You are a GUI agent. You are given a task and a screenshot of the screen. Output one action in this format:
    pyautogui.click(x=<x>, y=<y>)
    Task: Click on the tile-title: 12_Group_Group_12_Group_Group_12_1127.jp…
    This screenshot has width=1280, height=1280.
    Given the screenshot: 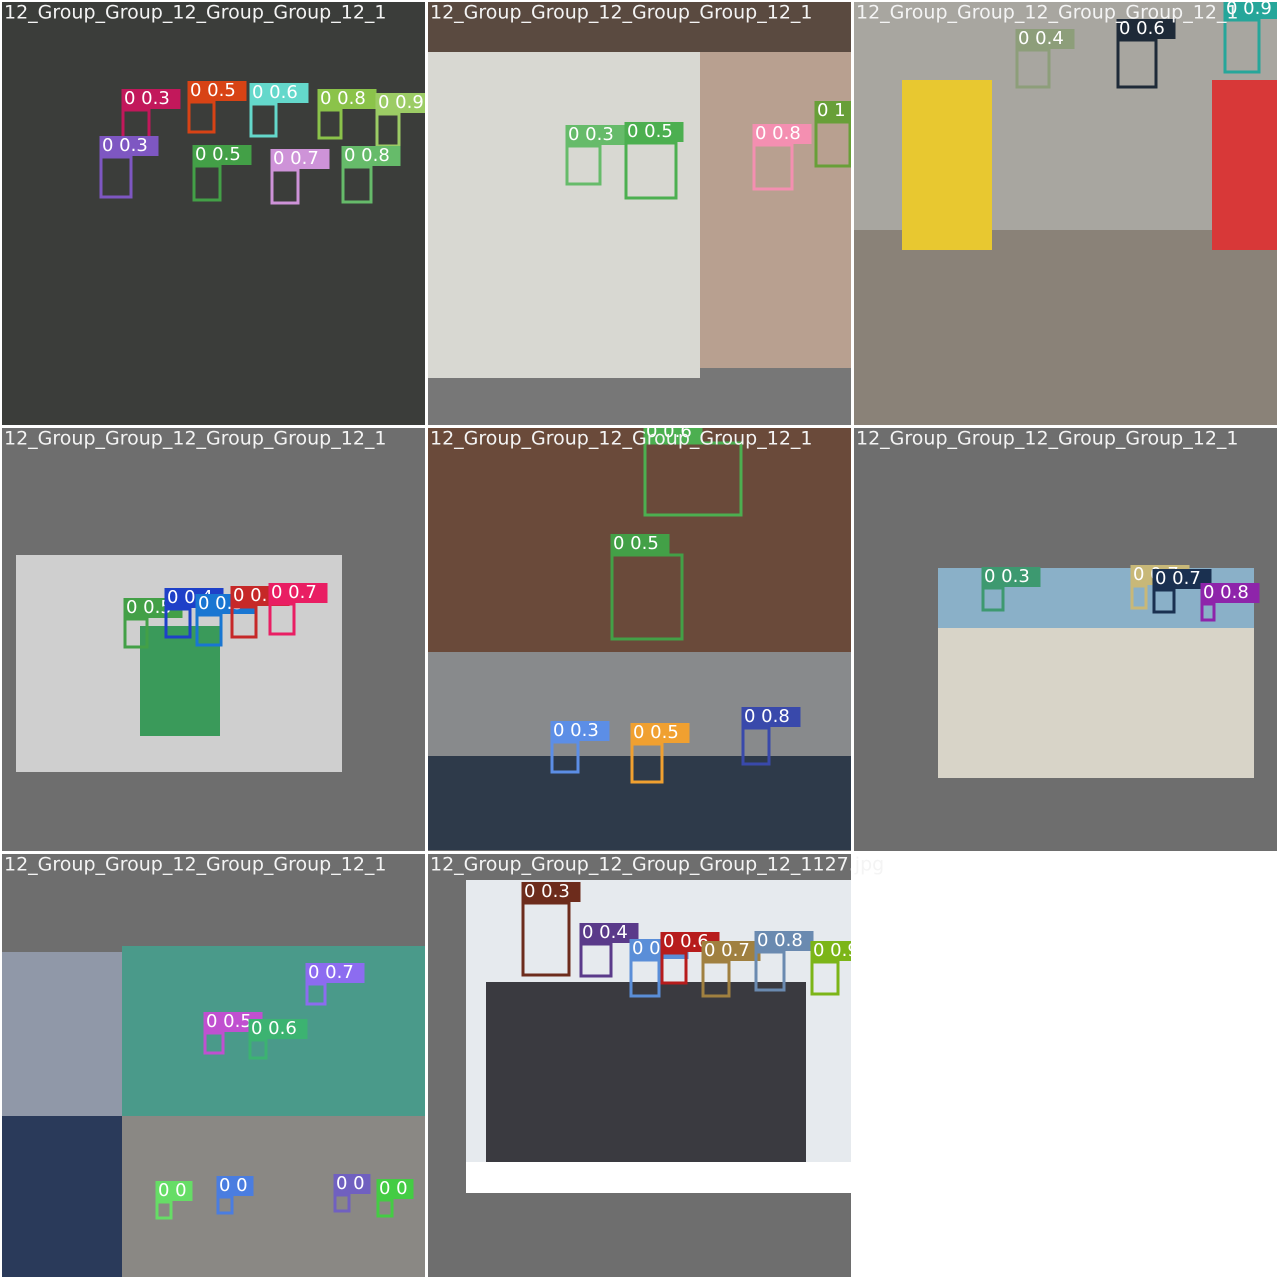 What is the action you would take?
    pyautogui.click(x=657, y=865)
    